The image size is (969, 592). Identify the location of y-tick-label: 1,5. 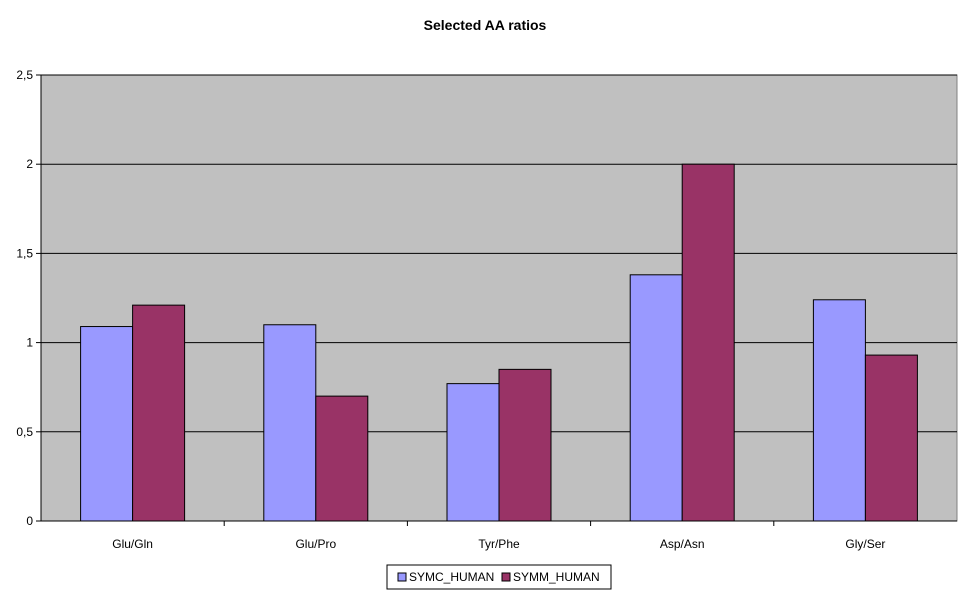
(24, 253).